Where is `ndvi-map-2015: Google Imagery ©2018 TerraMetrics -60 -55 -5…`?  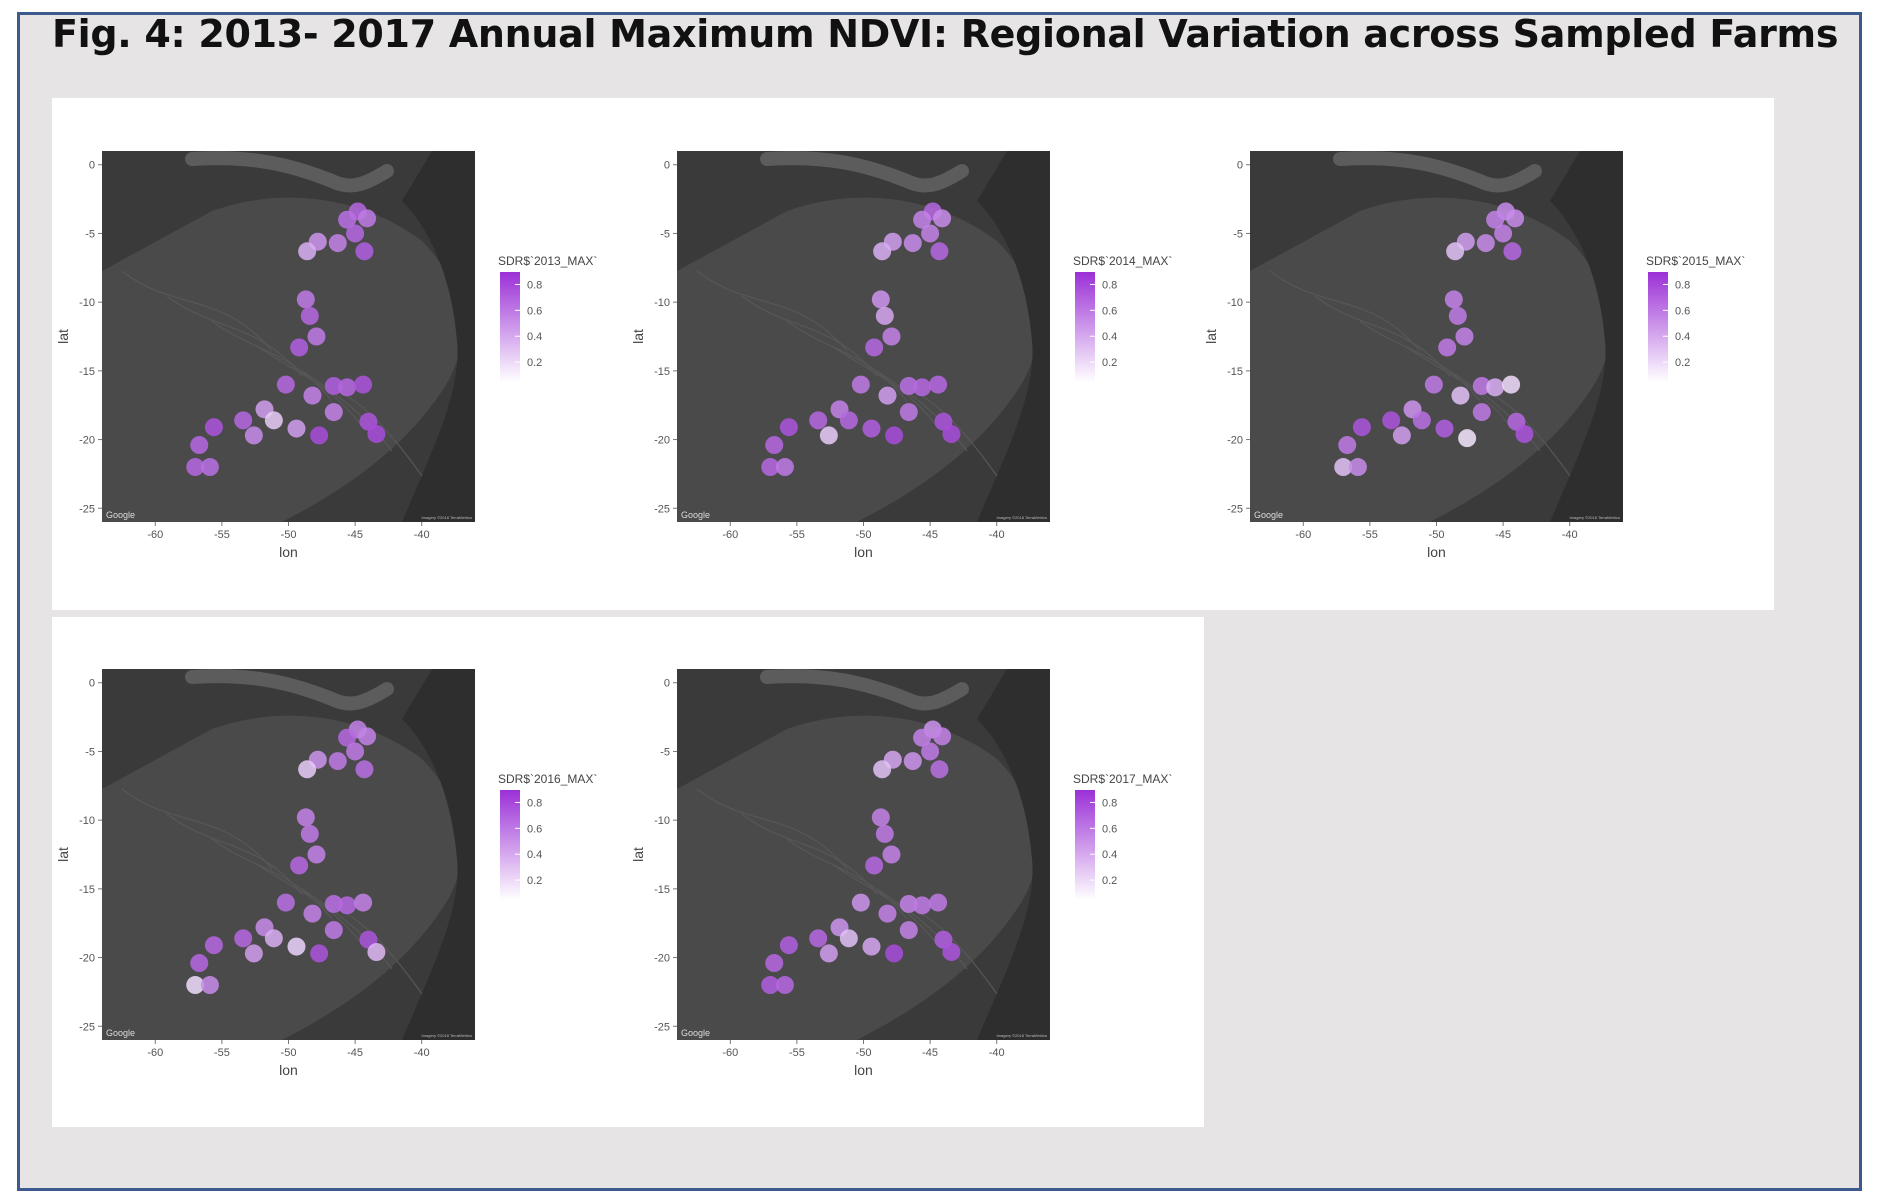 ndvi-map-2015: Google Imagery ©2018 TerraMetrics -60 -55 -5… is located at coordinates (1474, 355).